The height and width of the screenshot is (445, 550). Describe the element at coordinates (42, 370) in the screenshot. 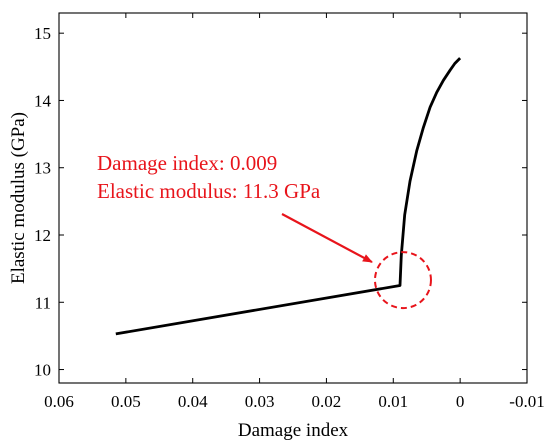

I see `y-tick-label: 10` at that location.